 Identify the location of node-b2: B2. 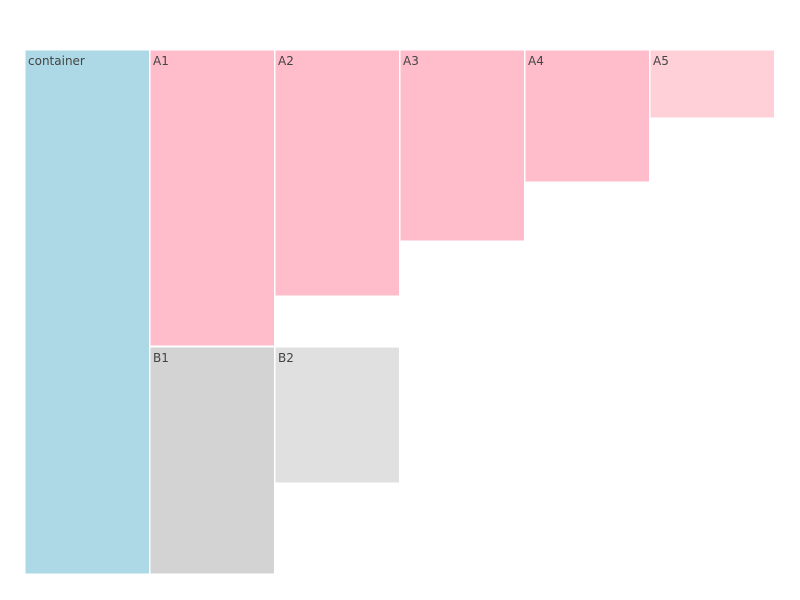
(337, 415).